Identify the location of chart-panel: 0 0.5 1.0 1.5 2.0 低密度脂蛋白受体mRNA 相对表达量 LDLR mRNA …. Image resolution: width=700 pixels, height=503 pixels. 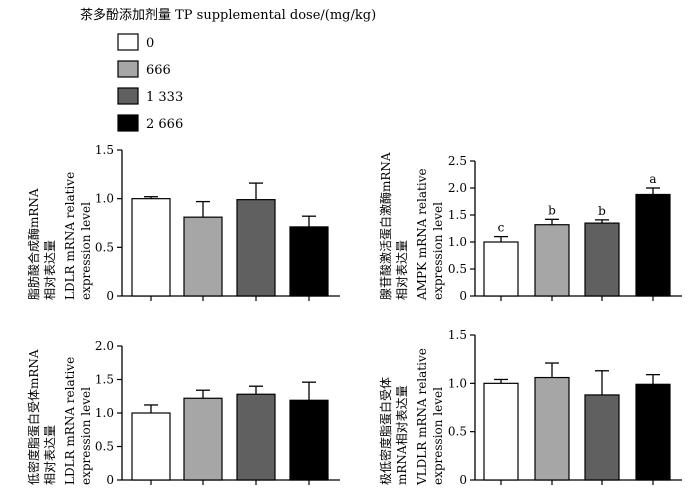
(183, 413).